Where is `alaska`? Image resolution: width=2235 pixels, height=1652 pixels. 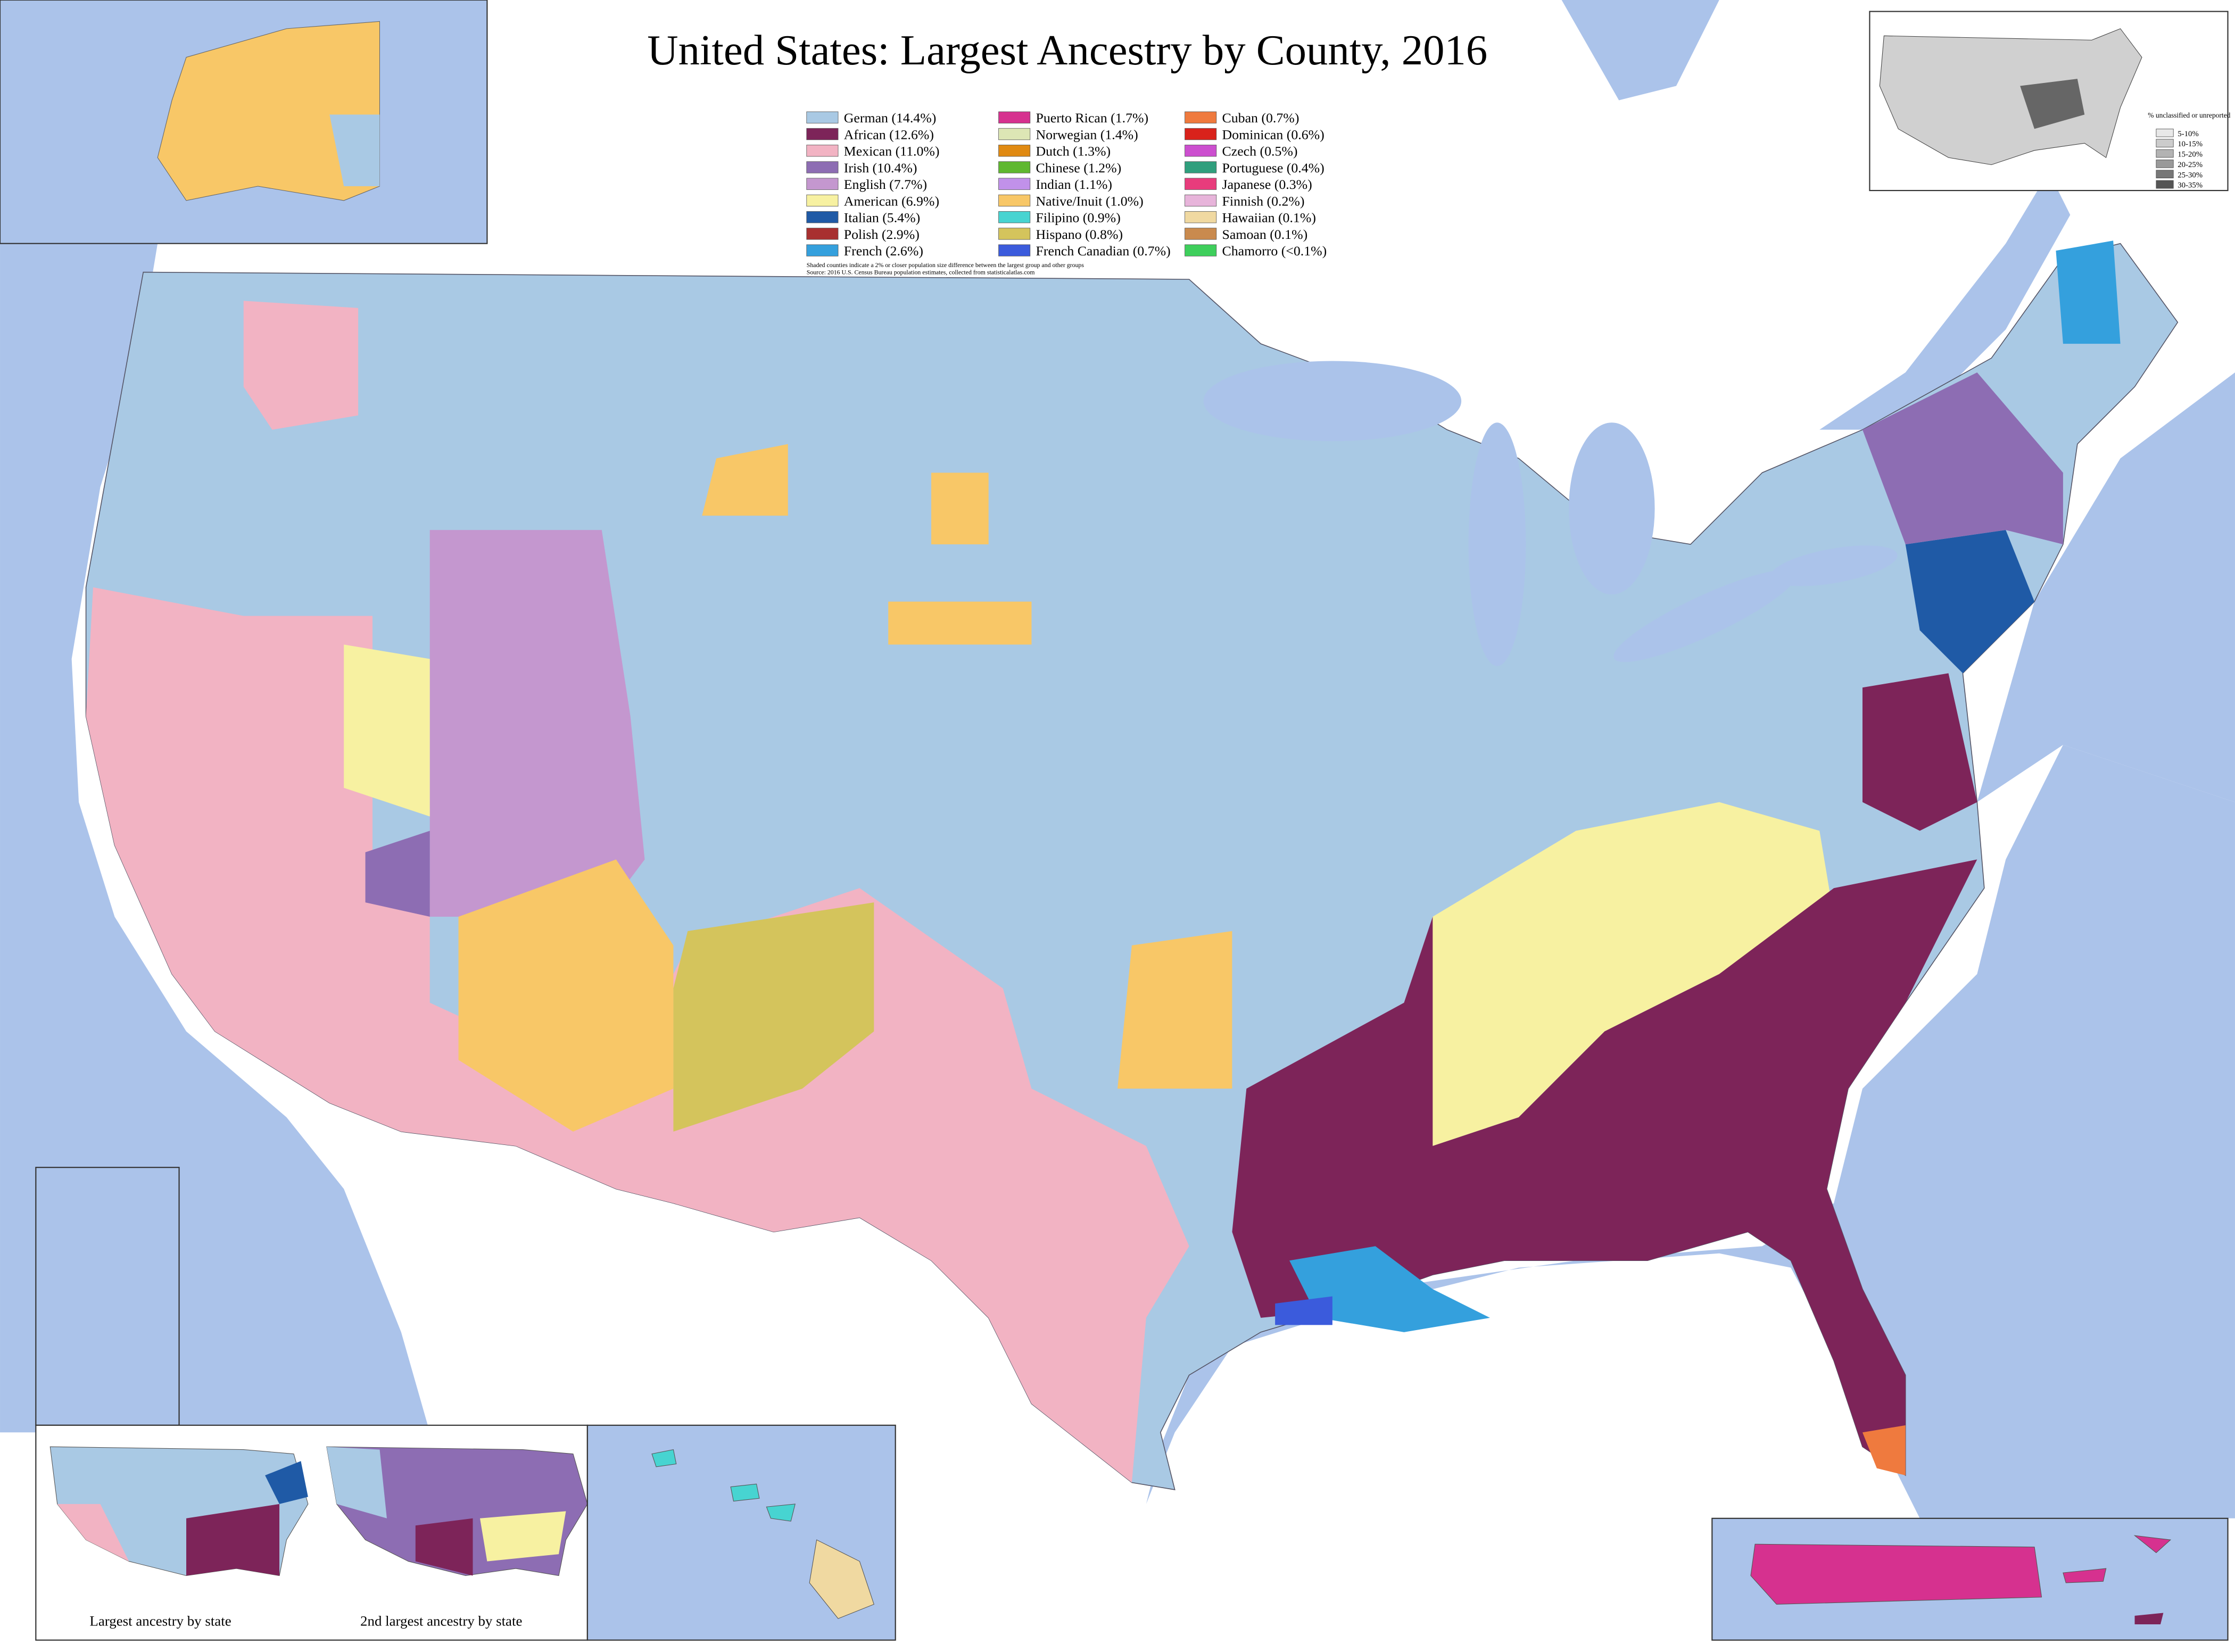
alaska is located at coordinates (268, 111).